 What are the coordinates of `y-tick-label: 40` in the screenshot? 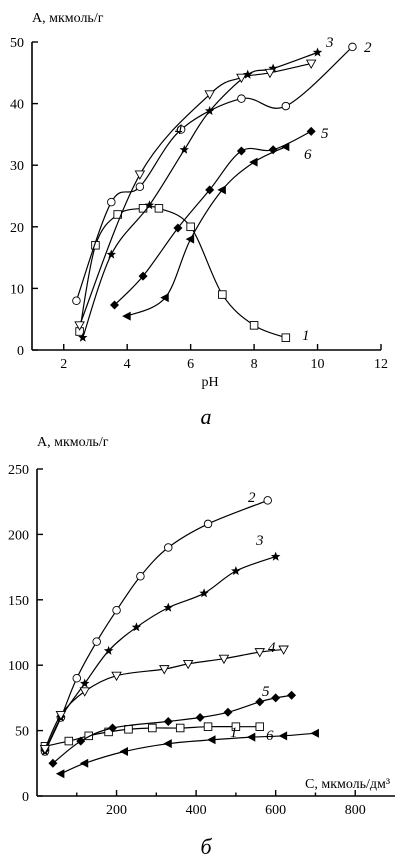 It's located at (17, 105).